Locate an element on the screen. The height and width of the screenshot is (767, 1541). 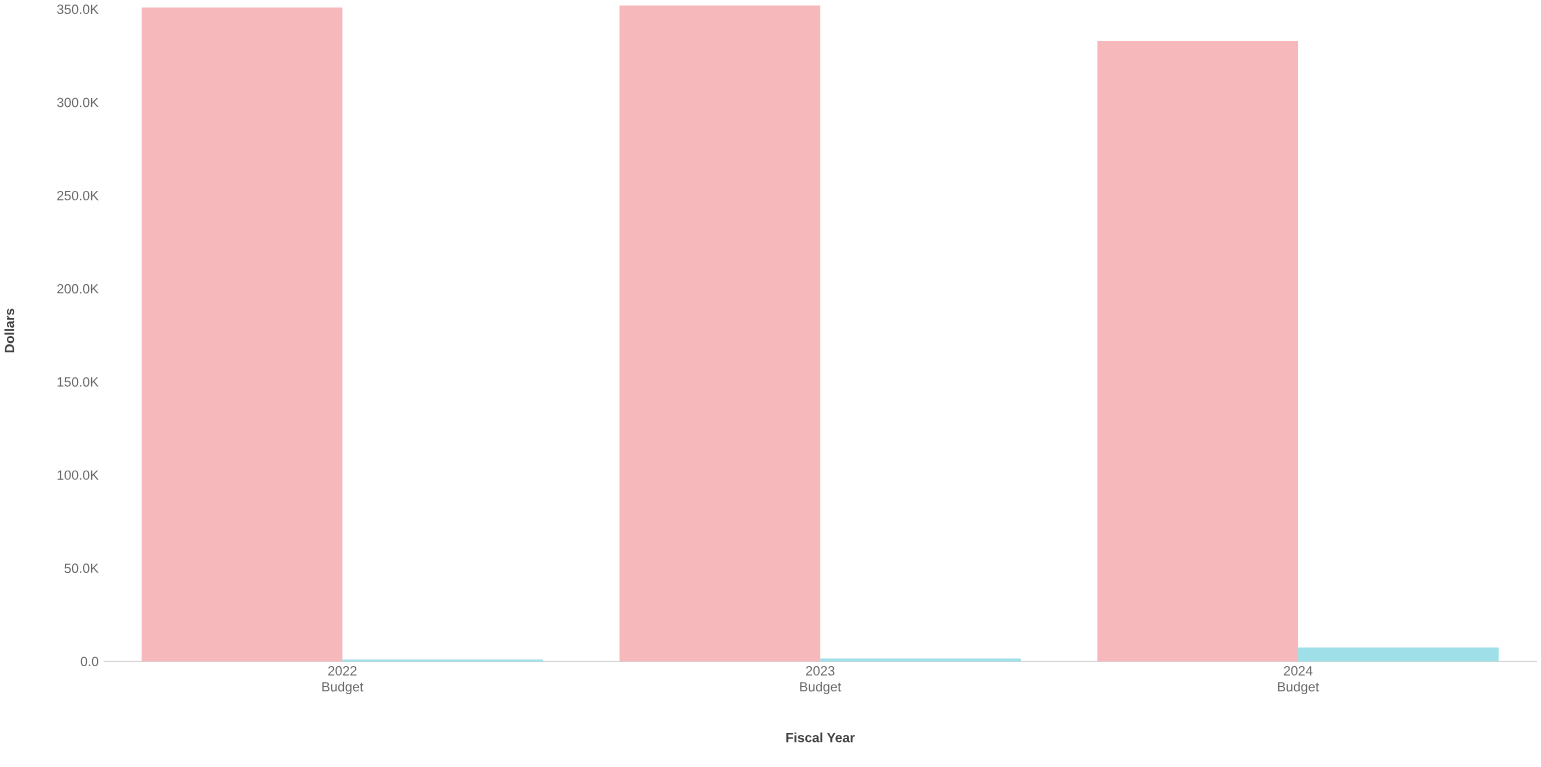
y-tick-label: 100.0K is located at coordinates (78, 475).